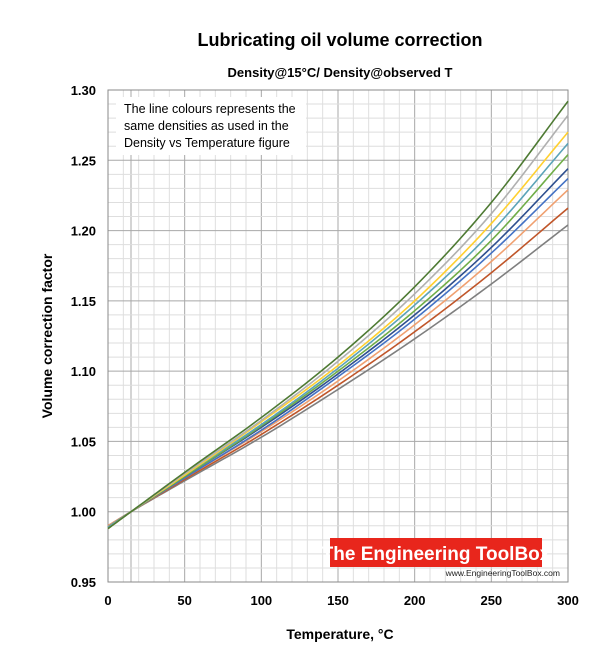  I want to click on y-tick-label: 1.05, so click(83, 441).